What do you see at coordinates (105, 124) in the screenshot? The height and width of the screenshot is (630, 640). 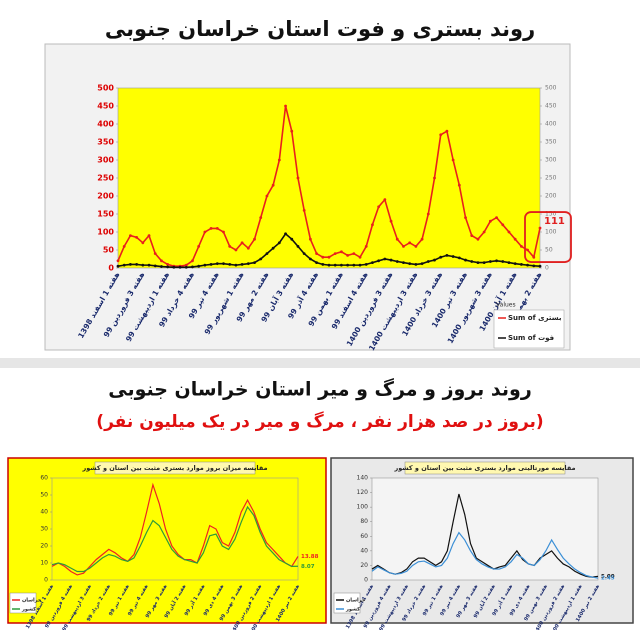 I see `y-tick-label: 400` at bounding box center [105, 124].